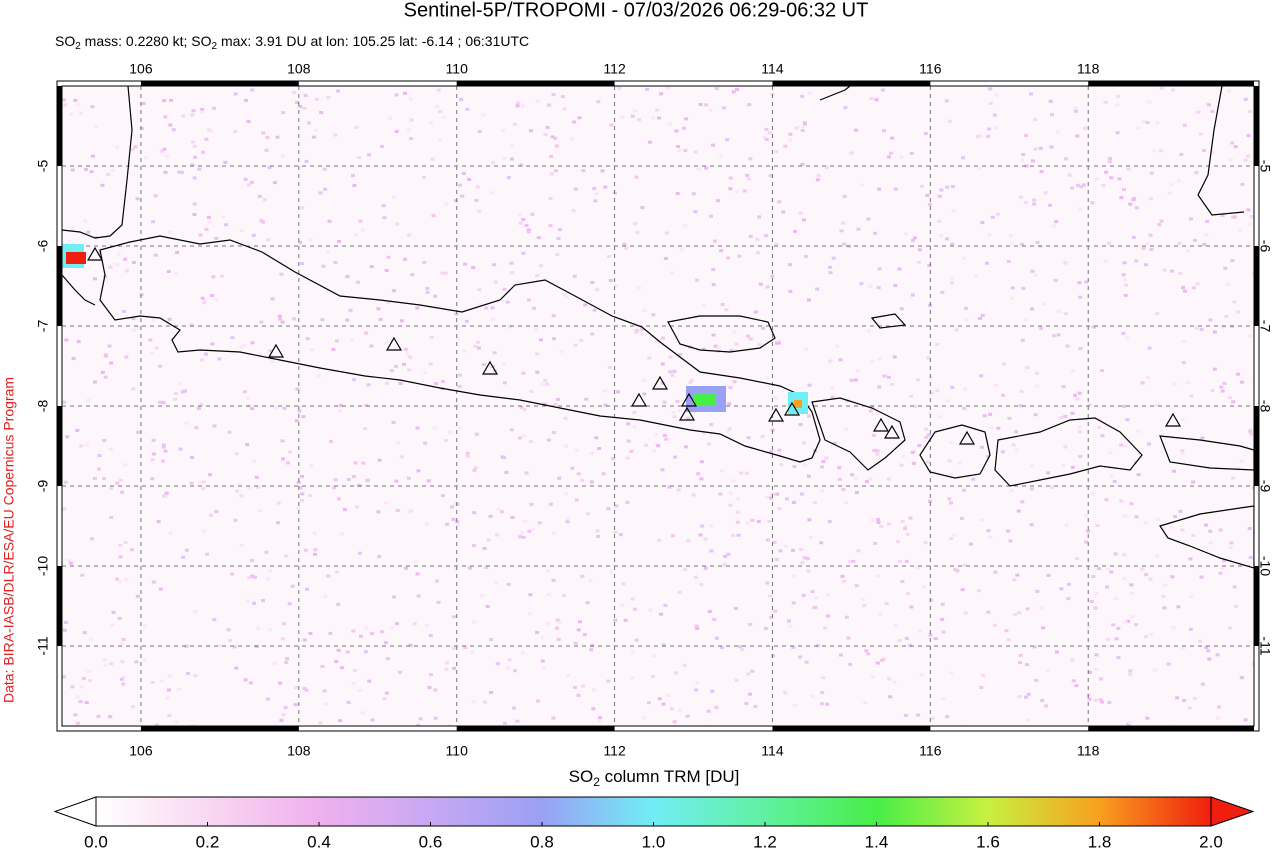  What do you see at coordinates (43, 645) in the screenshot?
I see `y-tick-label: -11` at bounding box center [43, 645].